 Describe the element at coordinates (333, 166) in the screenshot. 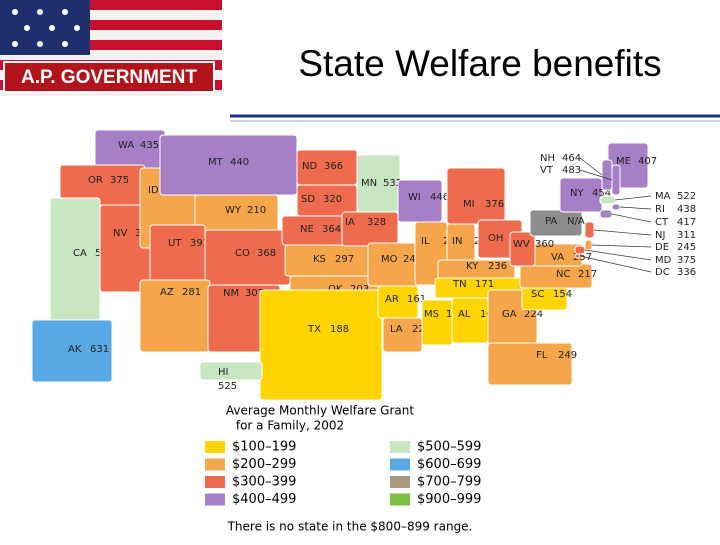

I see `state-value: 366` at that location.